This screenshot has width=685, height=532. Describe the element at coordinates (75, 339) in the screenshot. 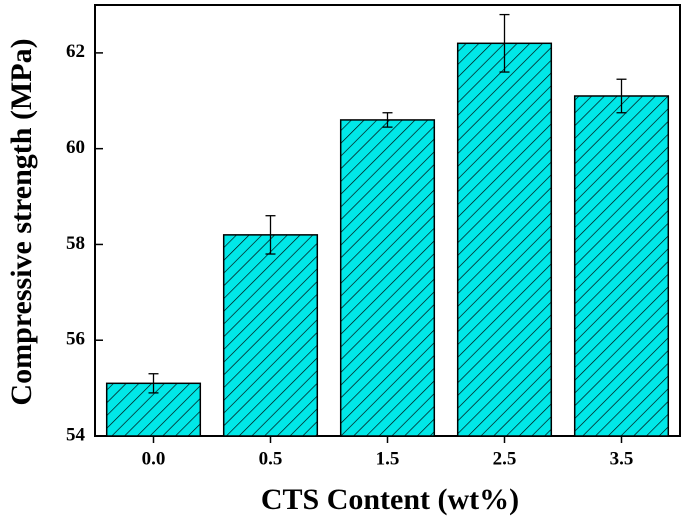

I see `y-tick-label: 56` at that location.